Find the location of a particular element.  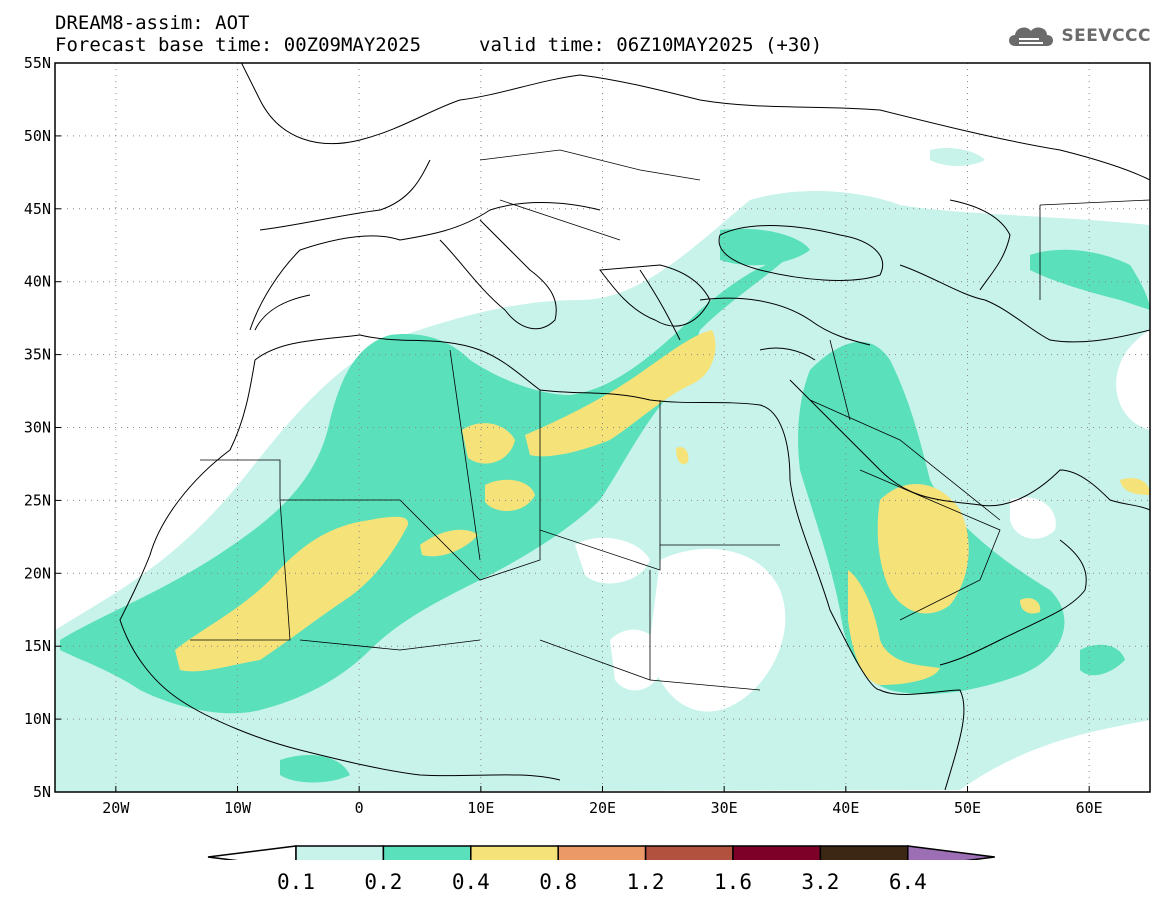

colorbar-level-label: 0.8 is located at coordinates (558, 882).